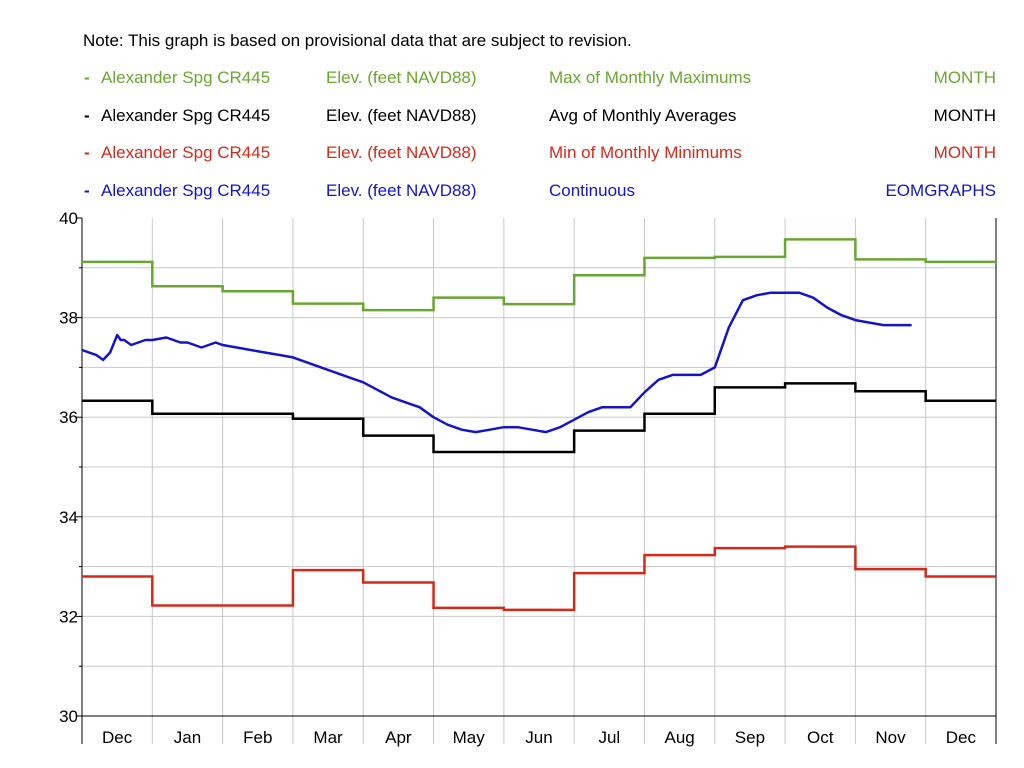  What do you see at coordinates (328, 737) in the screenshot?
I see `x-tick-label: Mar` at bounding box center [328, 737].